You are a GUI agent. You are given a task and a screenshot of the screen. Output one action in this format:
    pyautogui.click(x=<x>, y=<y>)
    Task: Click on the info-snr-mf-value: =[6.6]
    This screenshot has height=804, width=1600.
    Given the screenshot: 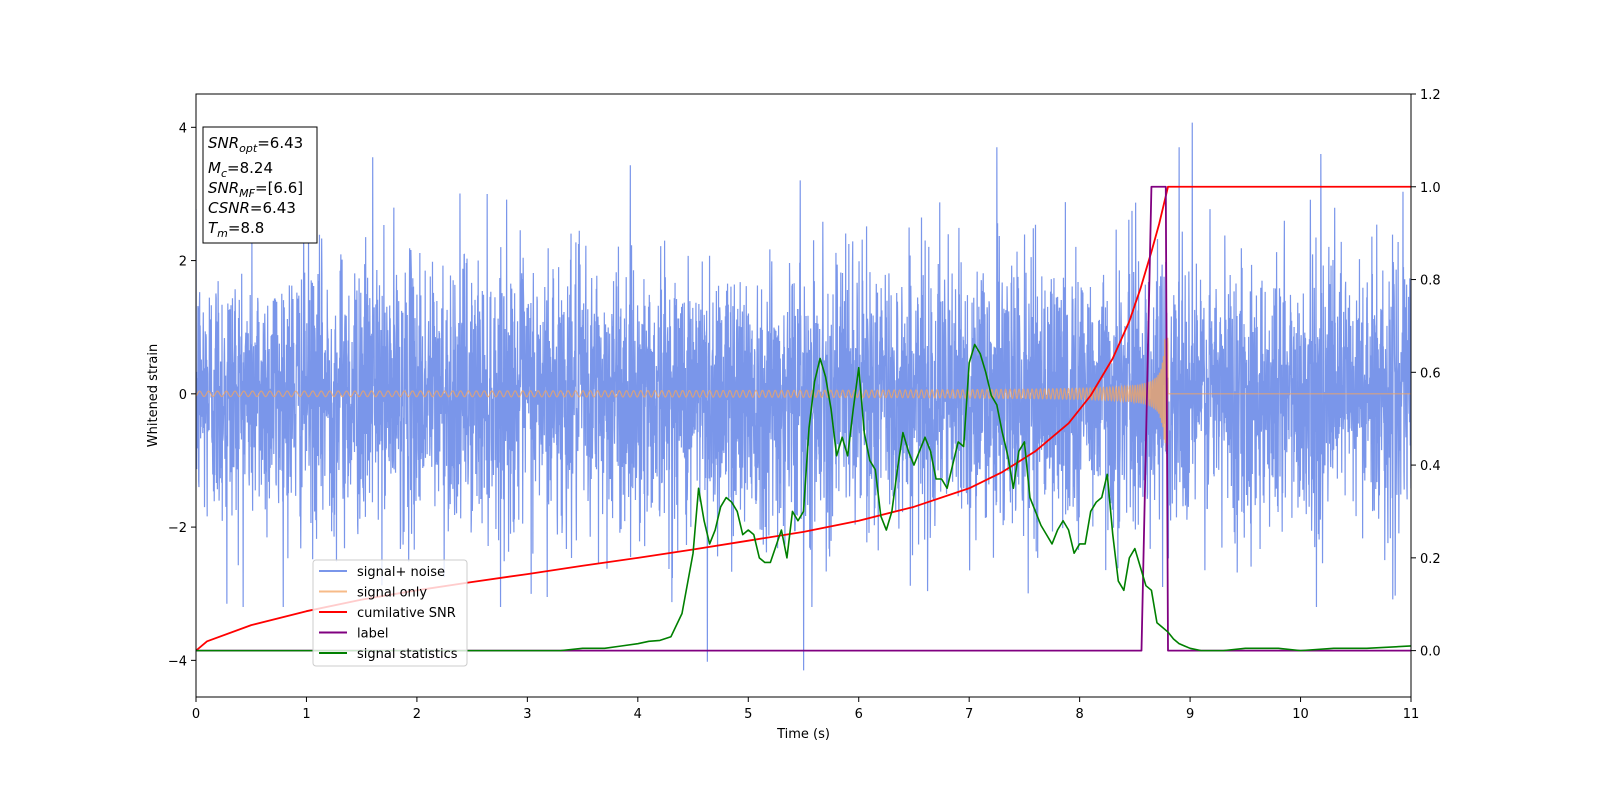 What is the action you would take?
    pyautogui.click(x=279, y=188)
    